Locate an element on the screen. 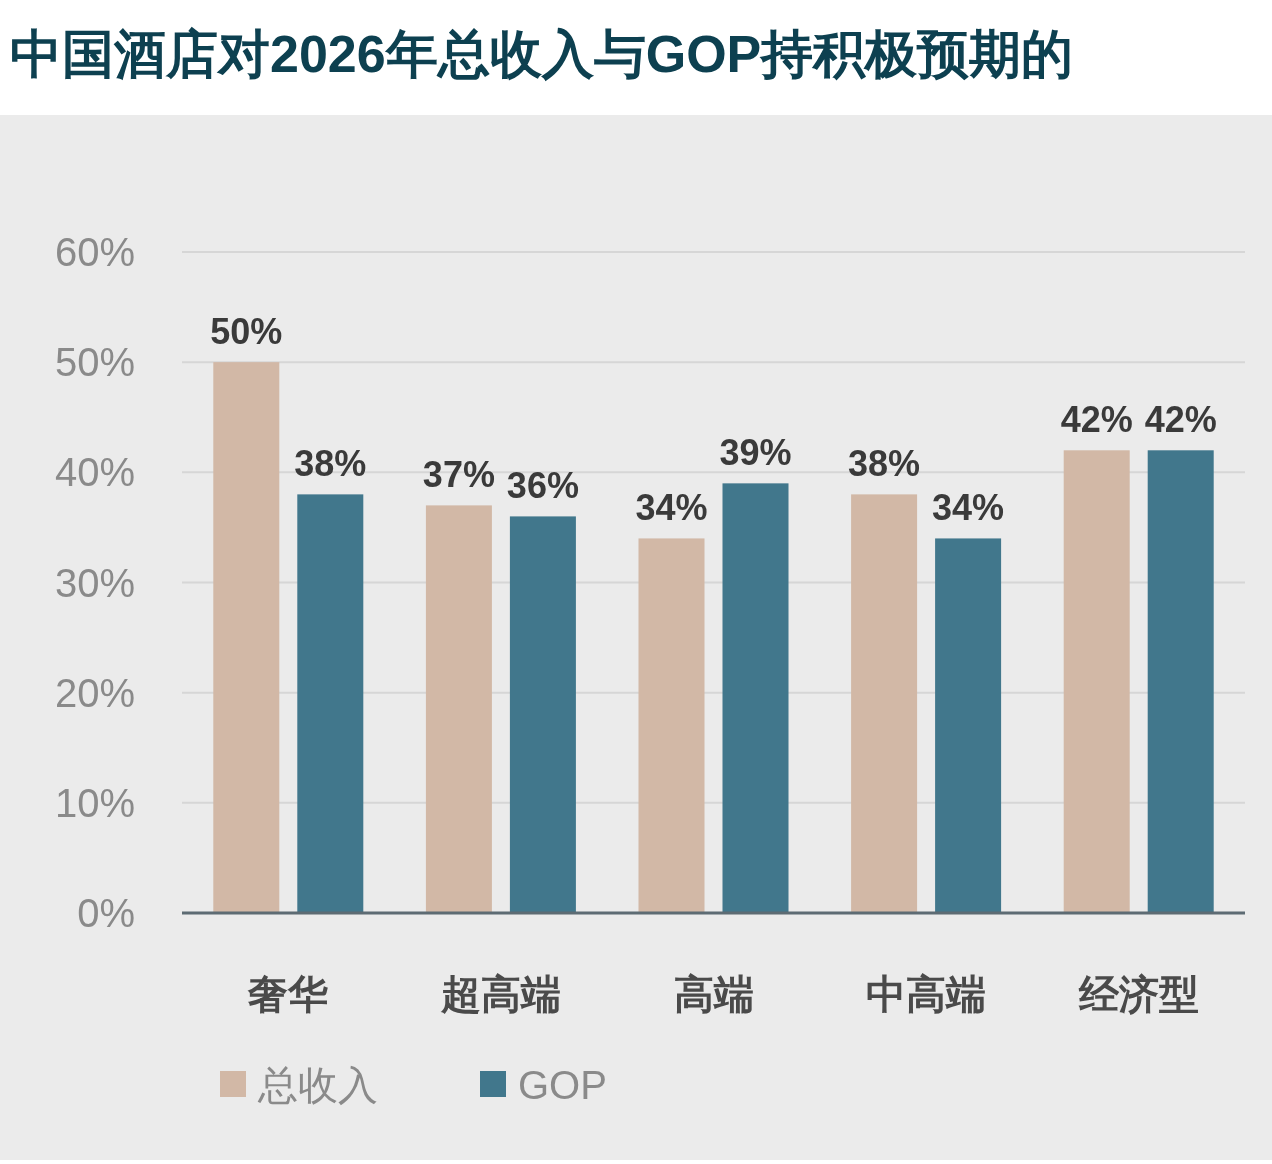 This screenshot has height=1164, width=1272. x-tick-label: 经济型 is located at coordinates (1138, 994).